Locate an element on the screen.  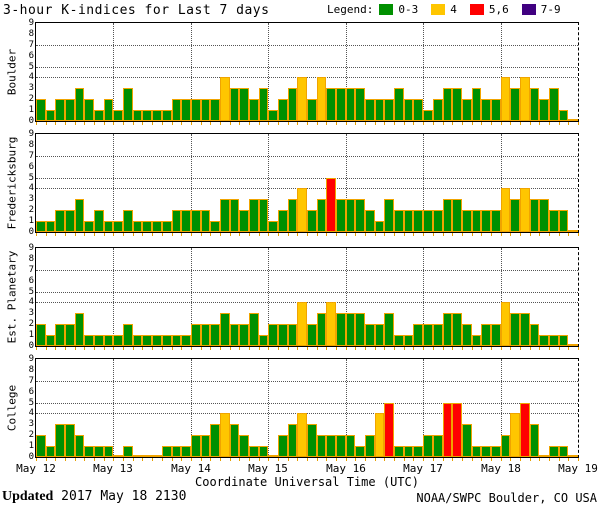
y-tick-label: 5 is located at coordinates (31, 403).